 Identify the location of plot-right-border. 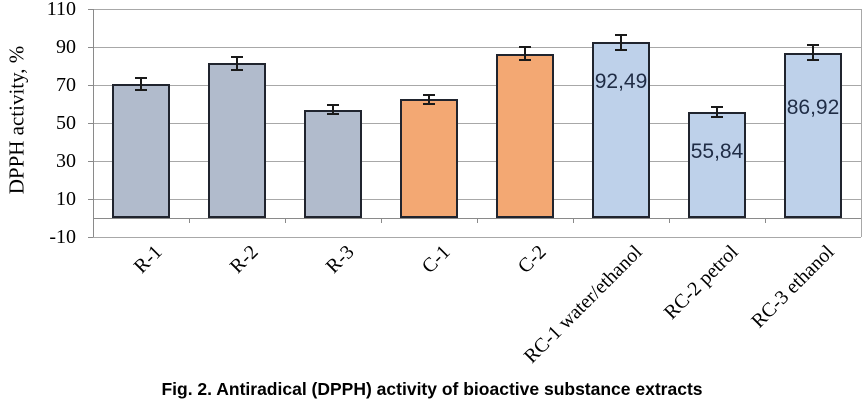
(861, 123).